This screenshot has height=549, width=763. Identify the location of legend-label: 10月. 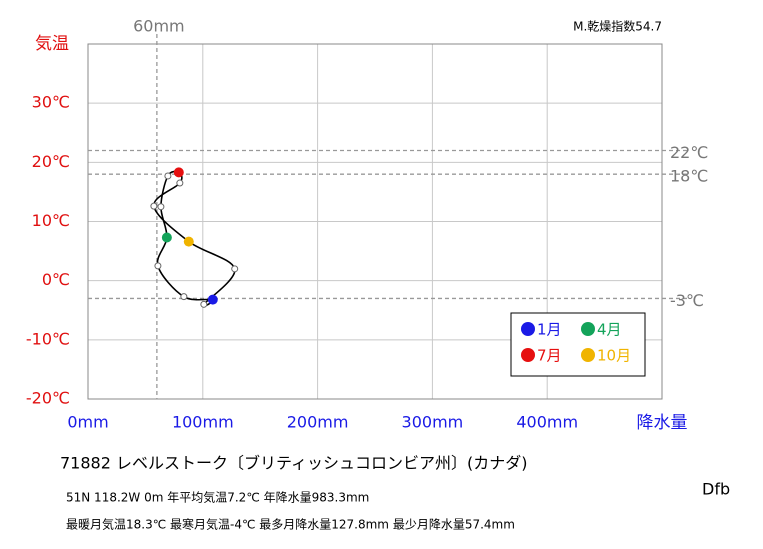
(614, 356).